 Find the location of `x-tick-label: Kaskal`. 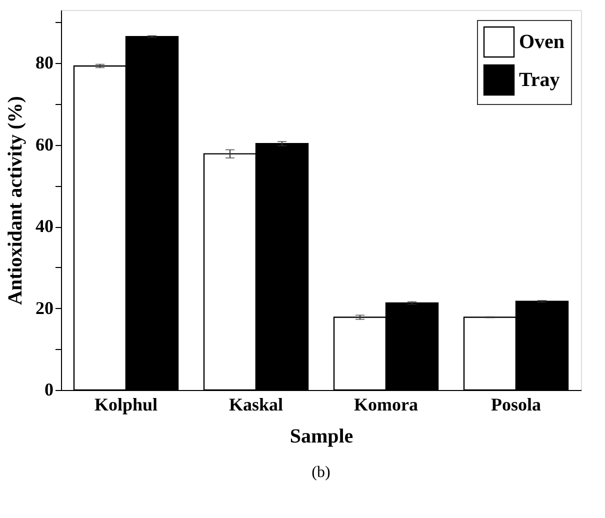

x-tick-label: Kaskal is located at coordinates (256, 404).